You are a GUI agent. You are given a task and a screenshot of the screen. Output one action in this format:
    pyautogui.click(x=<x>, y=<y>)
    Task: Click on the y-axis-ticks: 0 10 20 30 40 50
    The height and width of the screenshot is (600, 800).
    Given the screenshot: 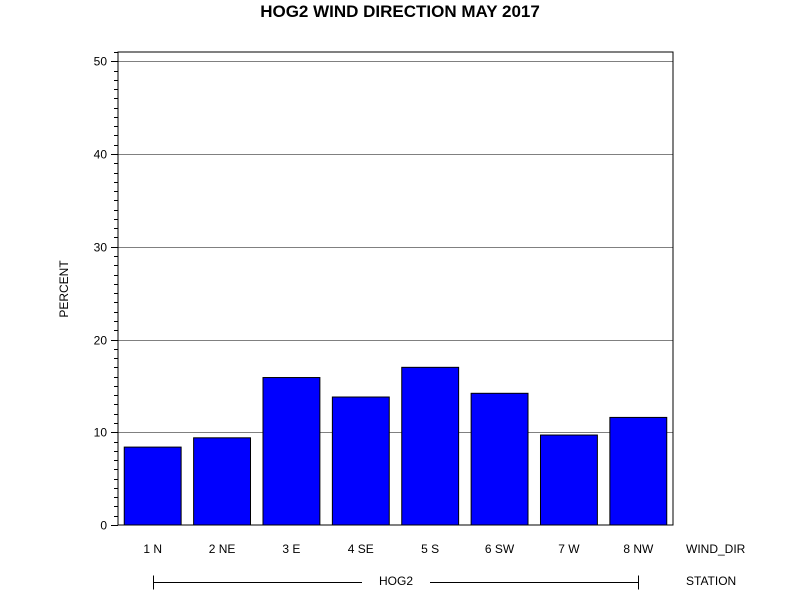 What is the action you would take?
    pyautogui.click(x=106, y=294)
    